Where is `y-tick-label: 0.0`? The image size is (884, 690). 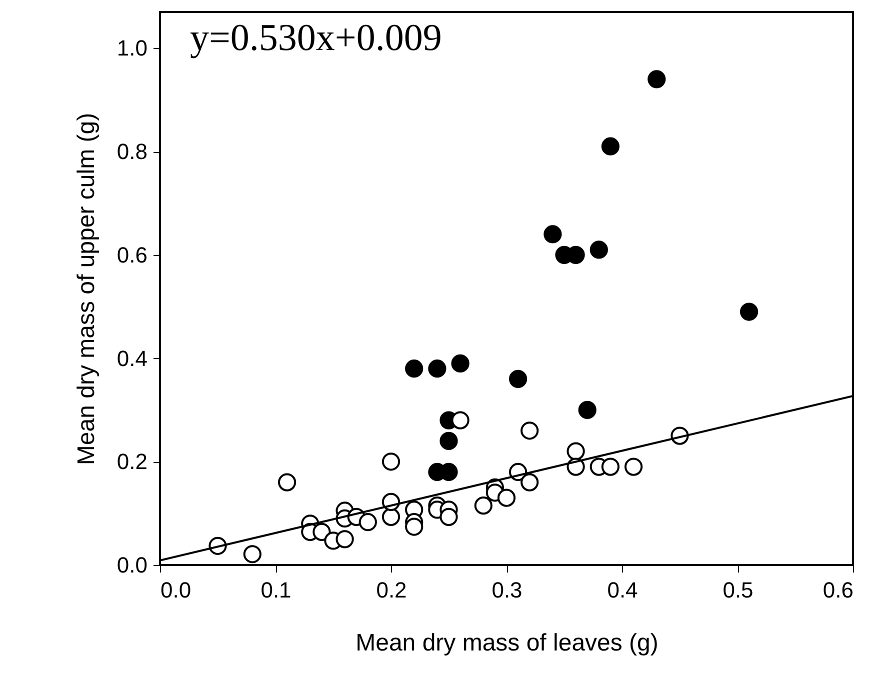 y-tick-label: 0.0 is located at coordinates (132, 565).